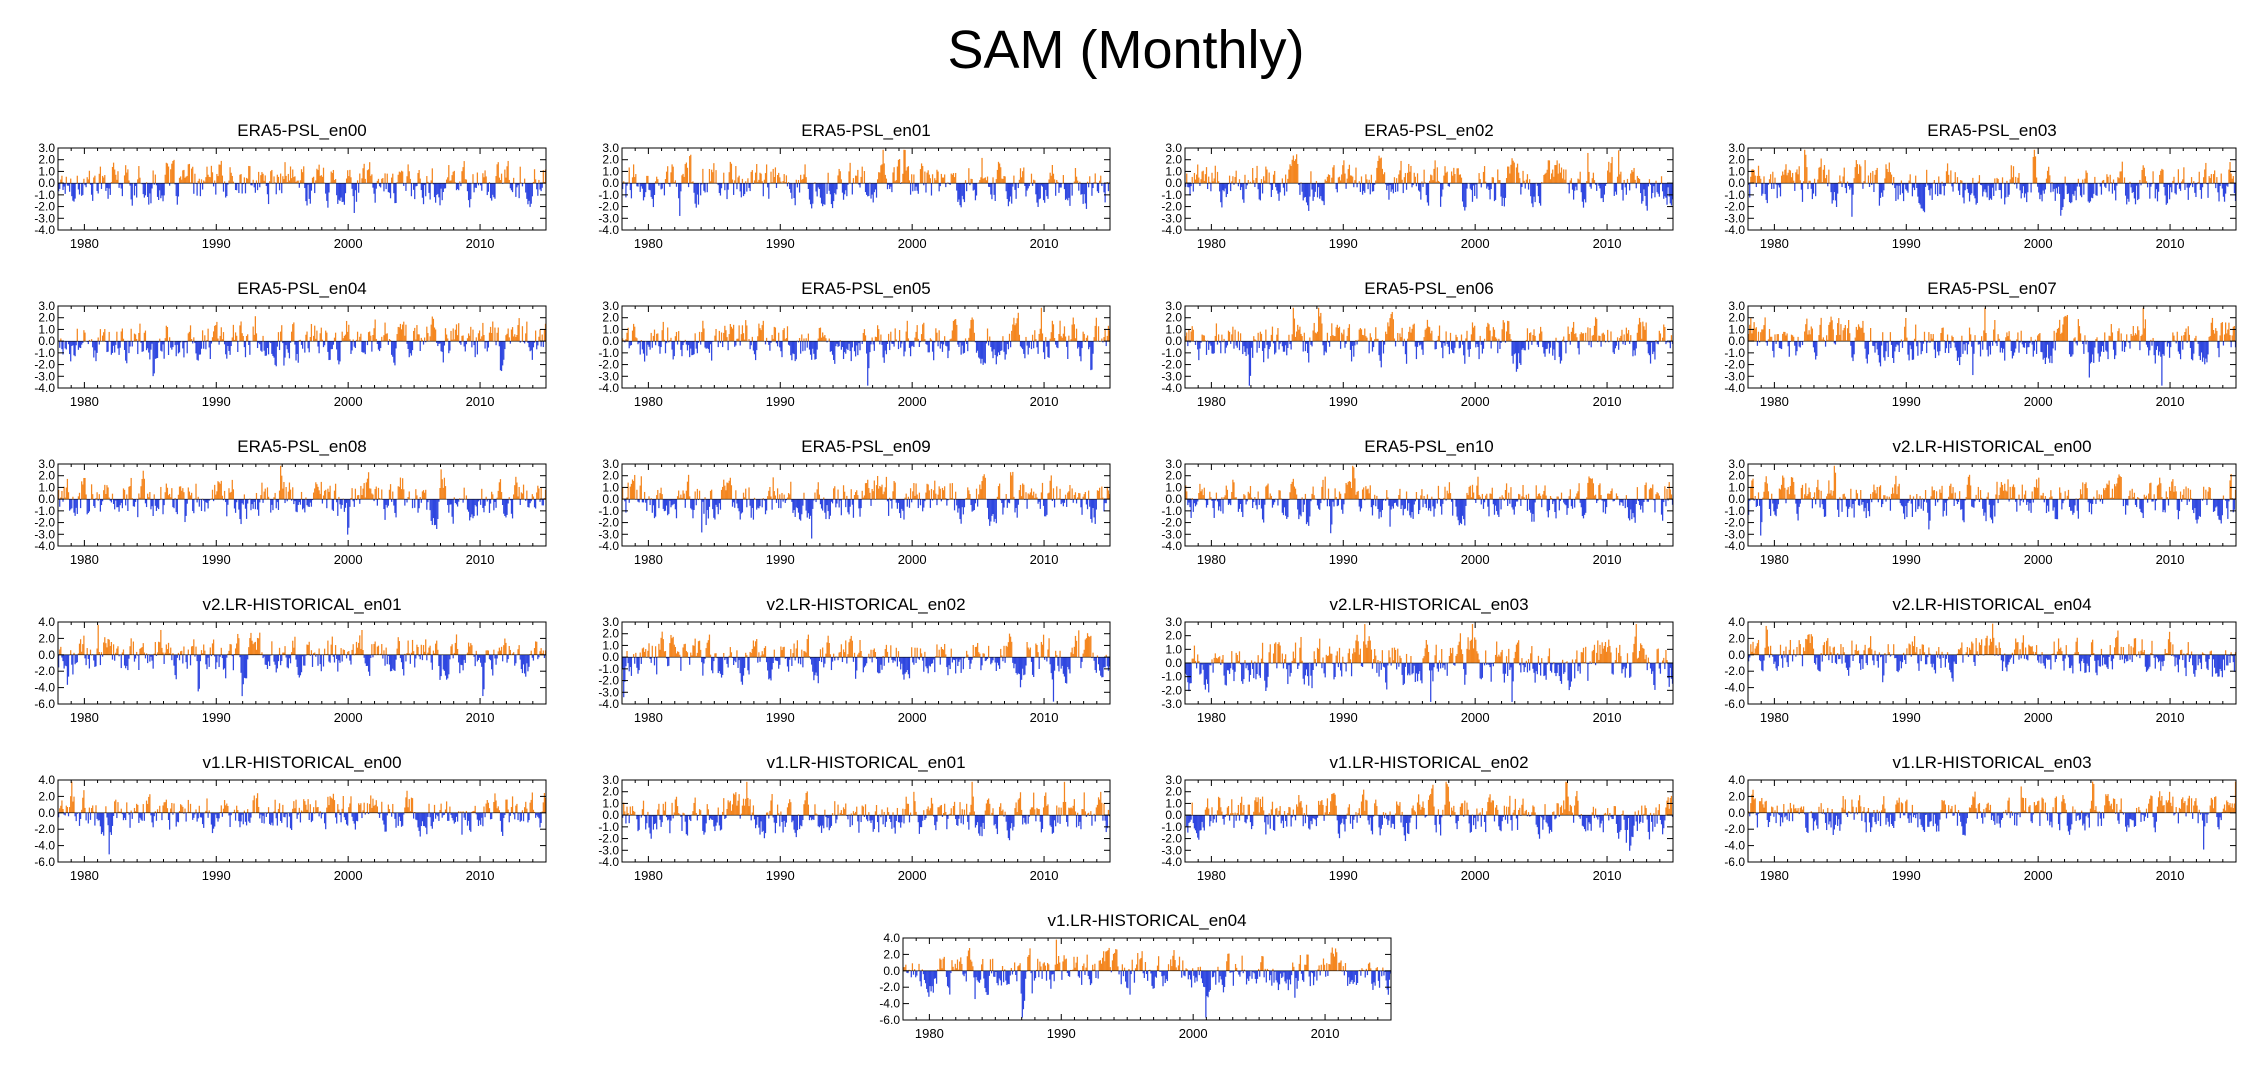 Image resolution: width=2252 pixels, height=1079 pixels. What do you see at coordinates (44, 376) in the screenshot?
I see `y-tick-label: -3.0` at bounding box center [44, 376].